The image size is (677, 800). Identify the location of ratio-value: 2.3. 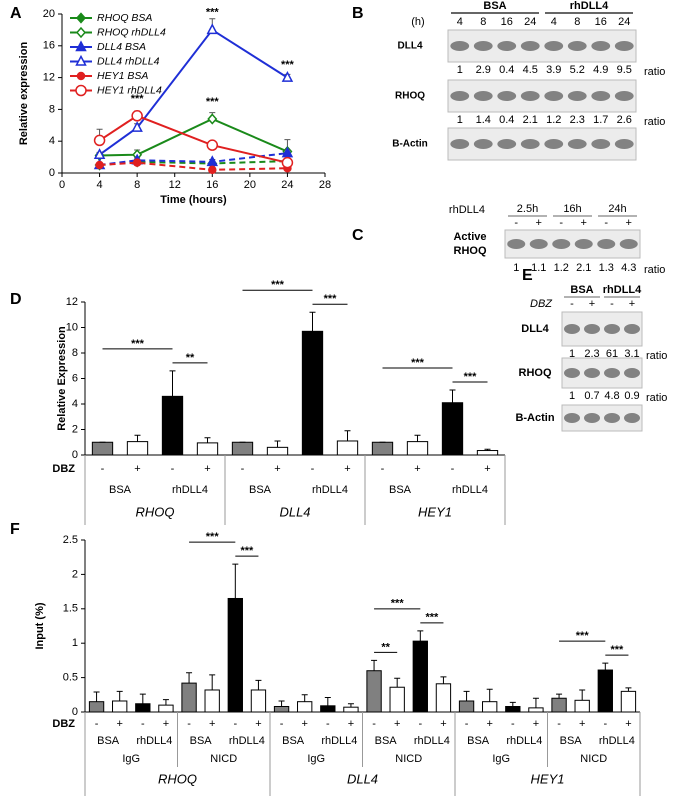
(577, 120).